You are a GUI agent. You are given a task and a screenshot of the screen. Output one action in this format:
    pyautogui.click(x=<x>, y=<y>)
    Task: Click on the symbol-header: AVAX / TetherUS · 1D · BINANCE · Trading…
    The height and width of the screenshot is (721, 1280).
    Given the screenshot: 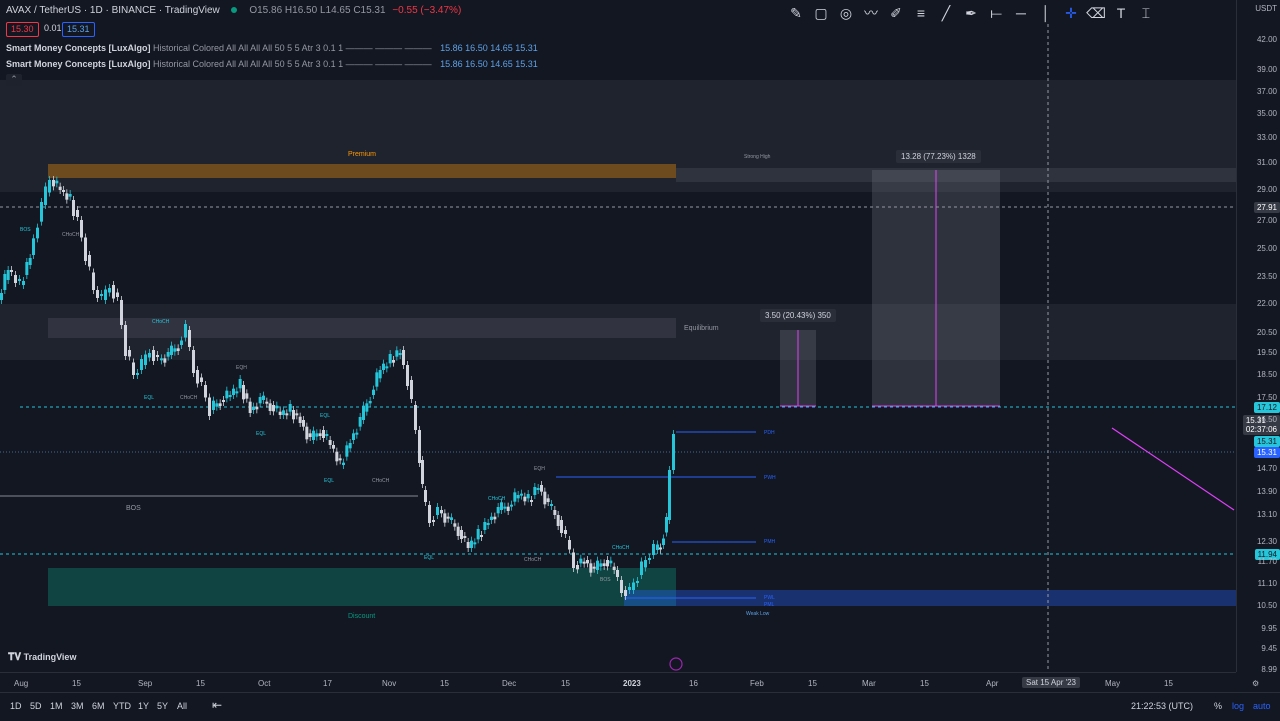 What is the action you would take?
    pyautogui.click(x=233, y=10)
    